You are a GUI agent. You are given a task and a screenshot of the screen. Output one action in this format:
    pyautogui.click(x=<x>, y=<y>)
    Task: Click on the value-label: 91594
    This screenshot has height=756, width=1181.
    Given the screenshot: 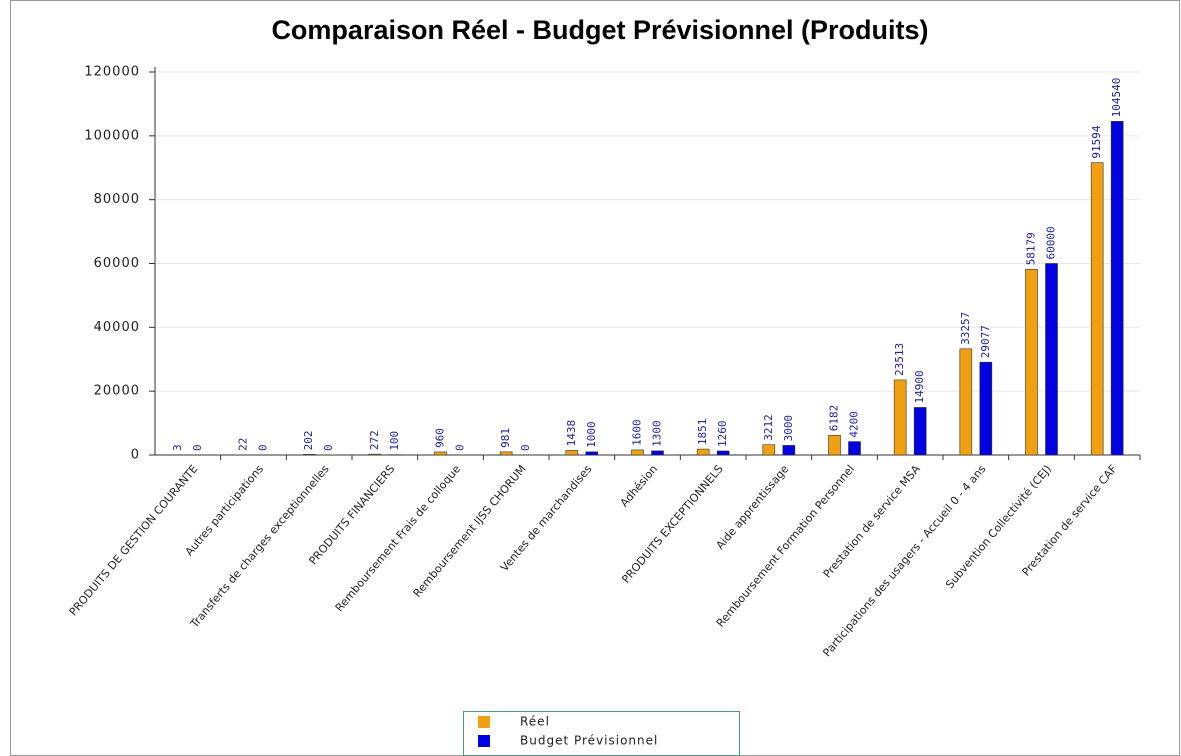 What is the action you would take?
    pyautogui.click(x=1096, y=141)
    